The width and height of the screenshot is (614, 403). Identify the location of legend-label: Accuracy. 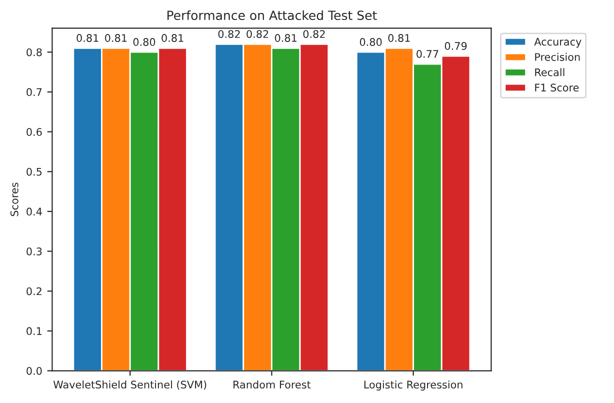
(558, 43).